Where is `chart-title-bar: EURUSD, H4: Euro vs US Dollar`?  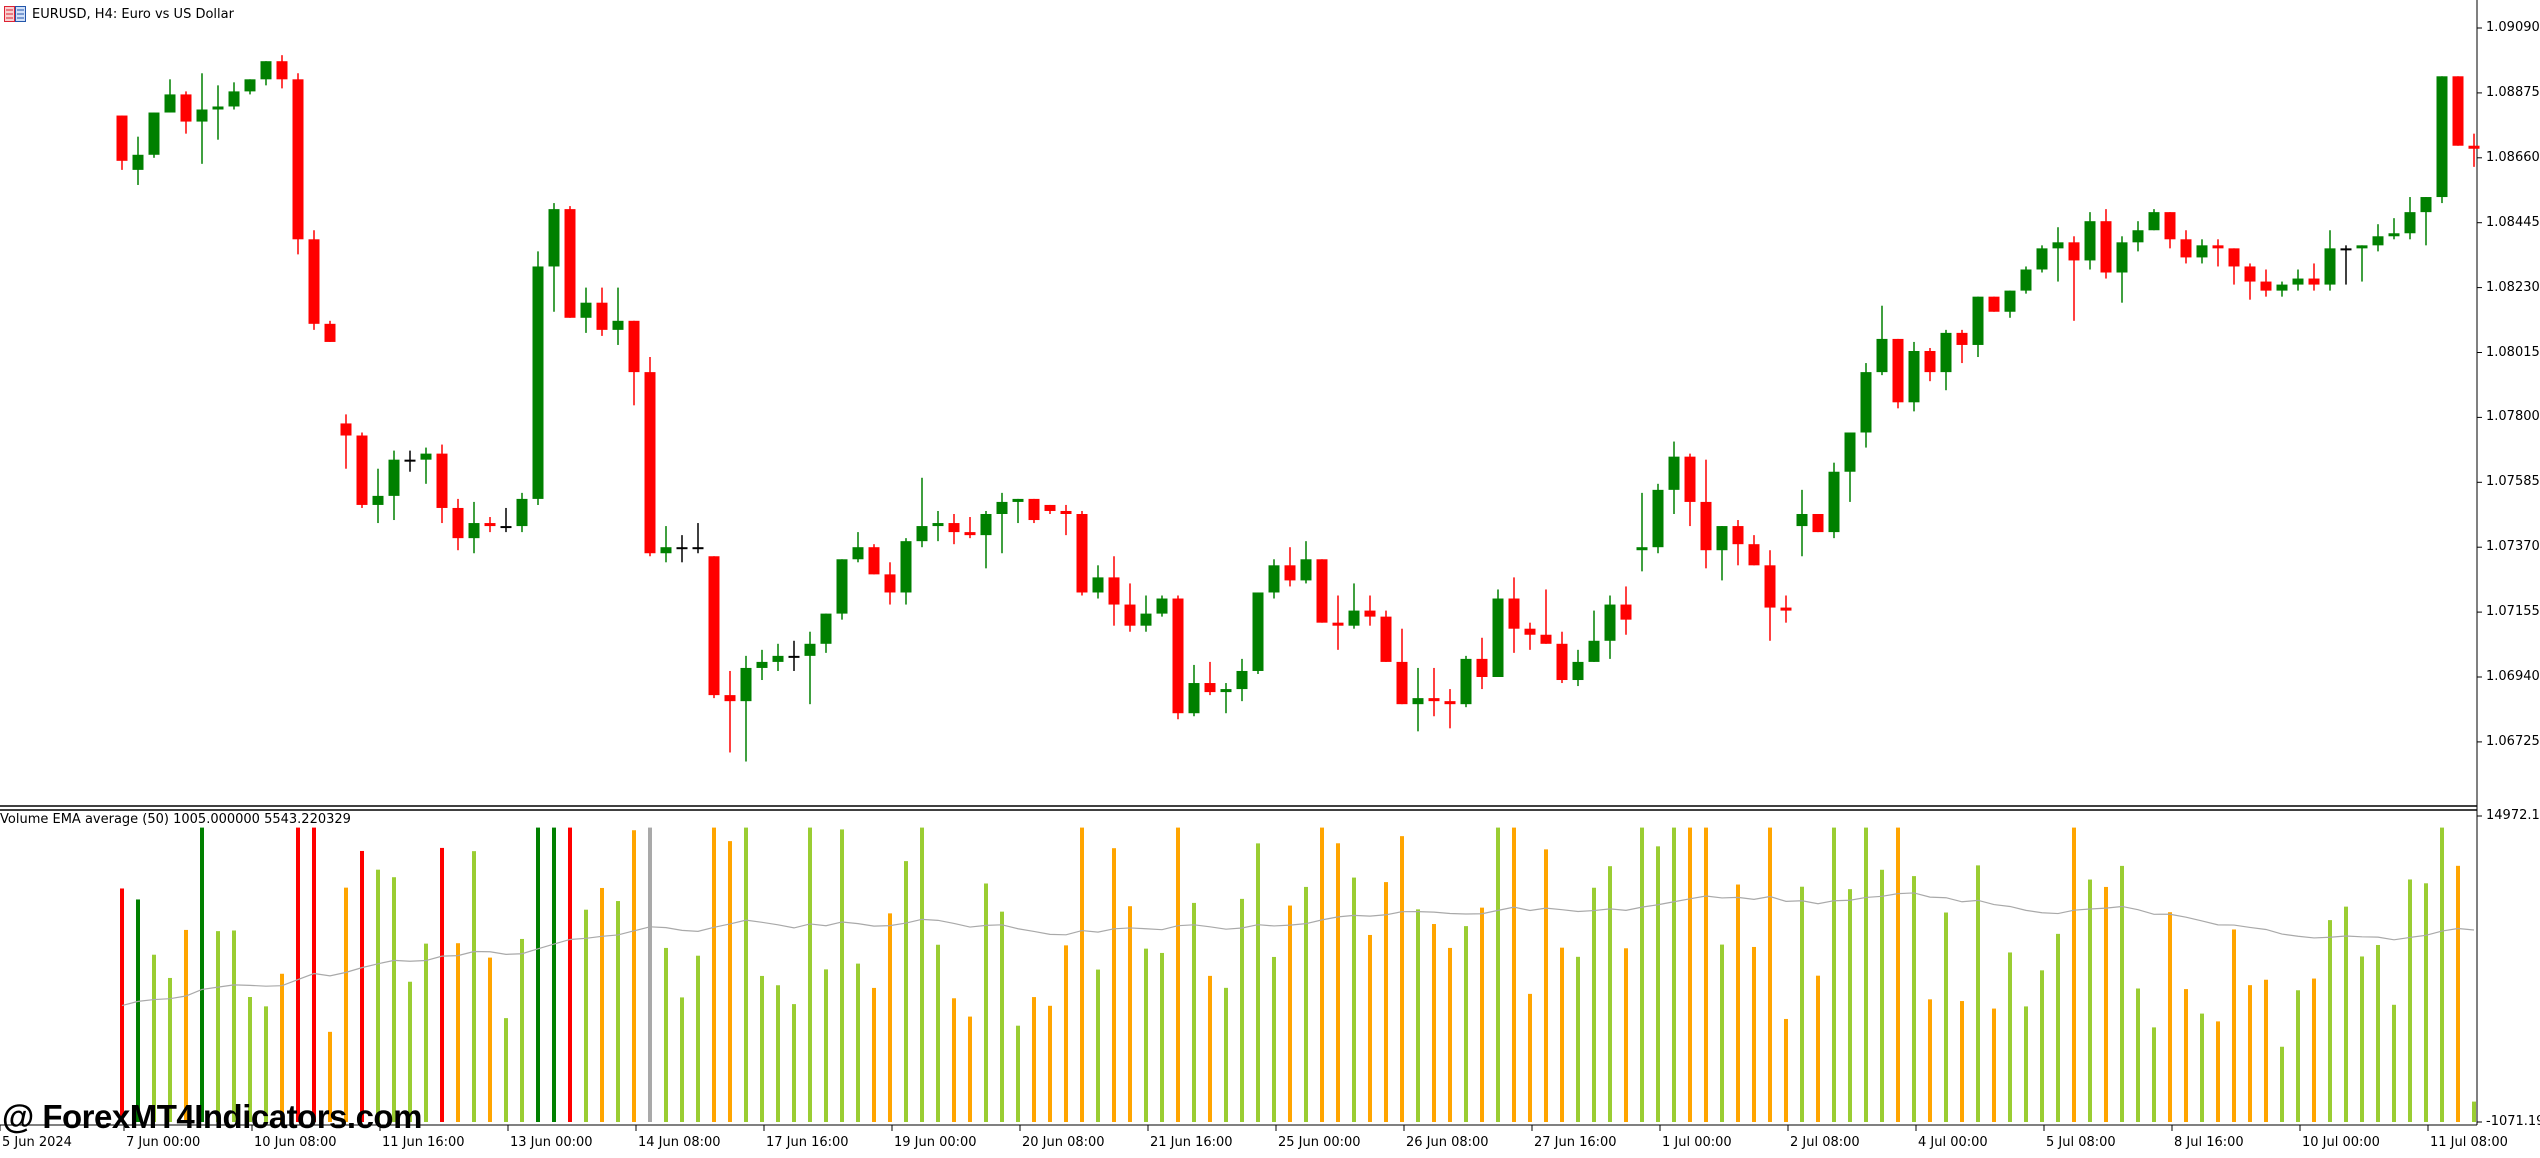 chart-title-bar: EURUSD, H4: Euro vs US Dollar is located at coordinates (119, 14).